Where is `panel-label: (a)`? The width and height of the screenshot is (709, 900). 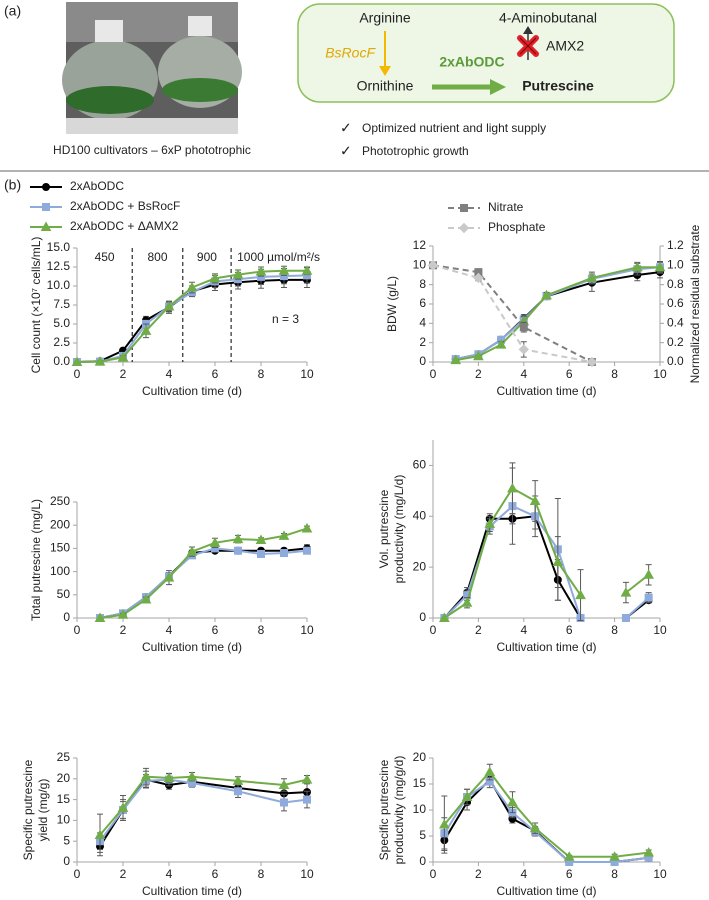
panel-label: (a) is located at coordinates (12, 11).